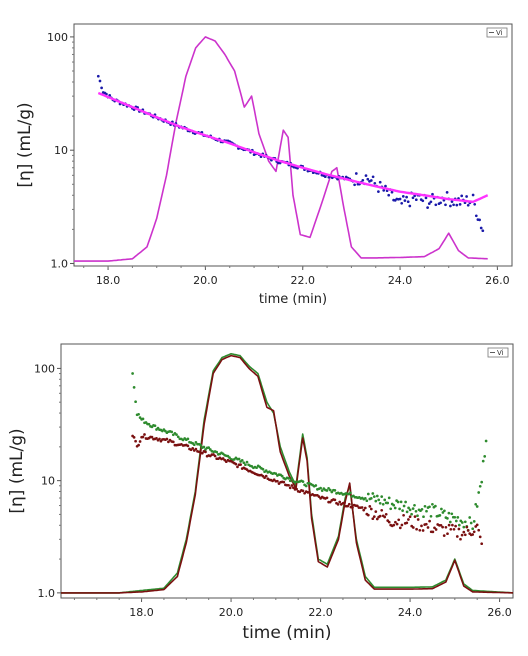 This screenshot has height=656, width=528. I want to click on x-tick-label: 24.0, so click(400, 280).